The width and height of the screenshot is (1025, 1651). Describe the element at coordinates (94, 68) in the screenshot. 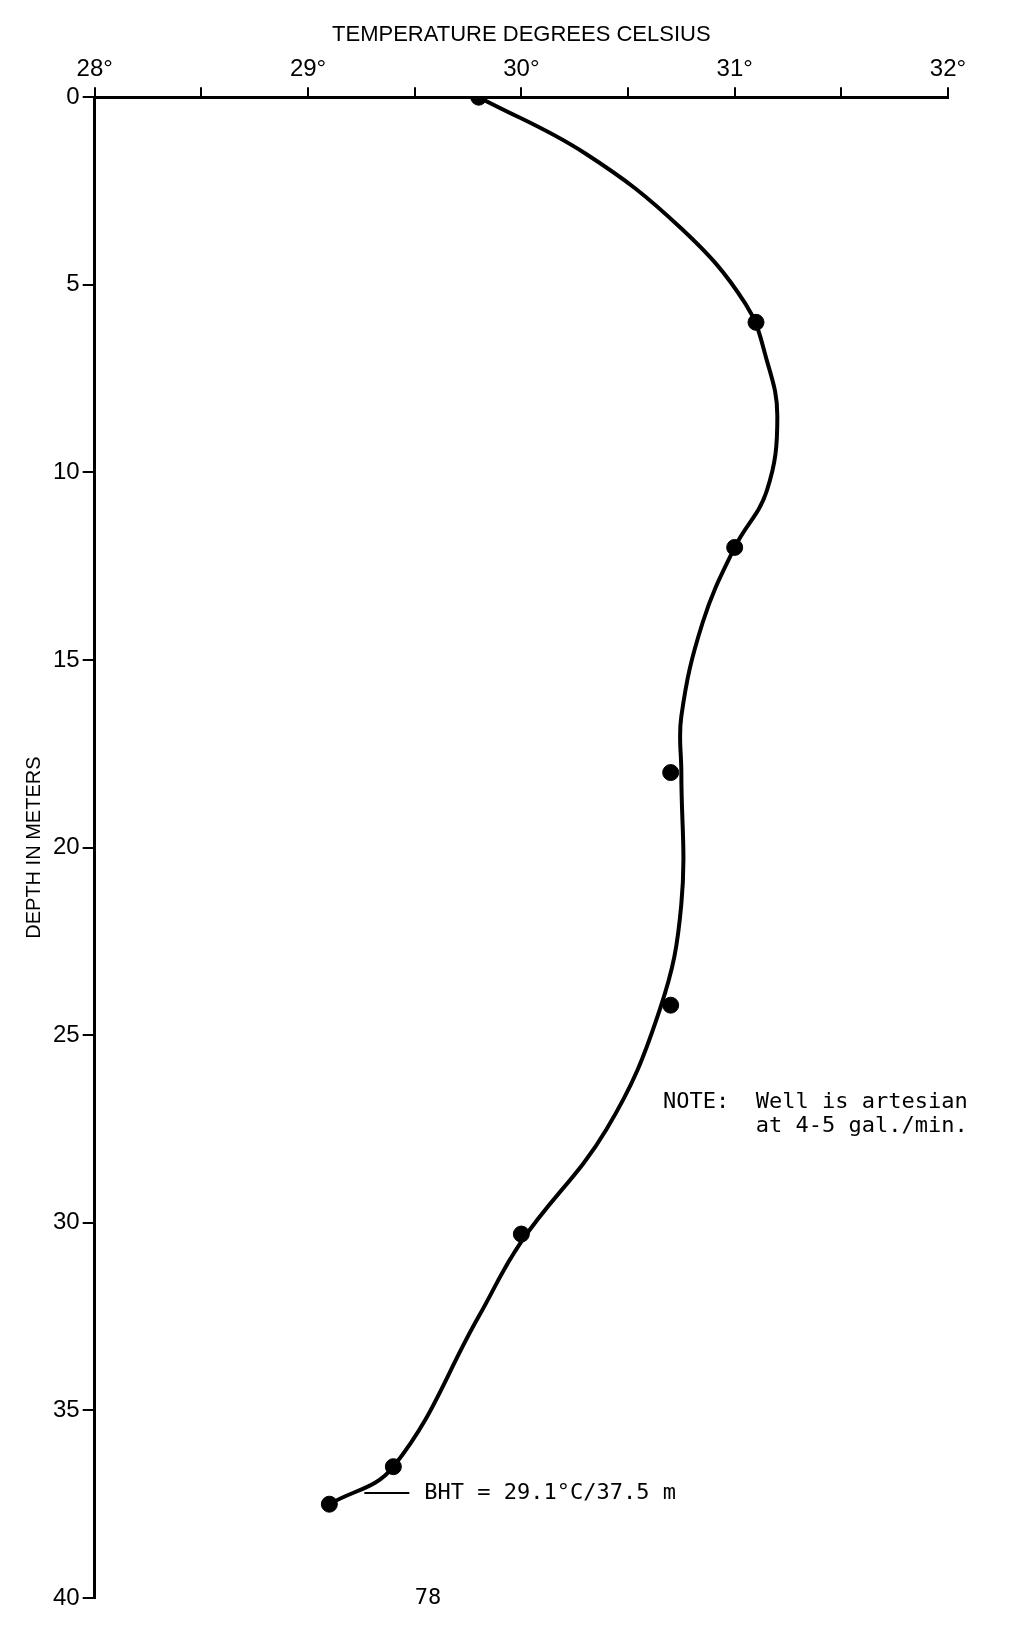

I see `x-tick-label: 28°` at that location.